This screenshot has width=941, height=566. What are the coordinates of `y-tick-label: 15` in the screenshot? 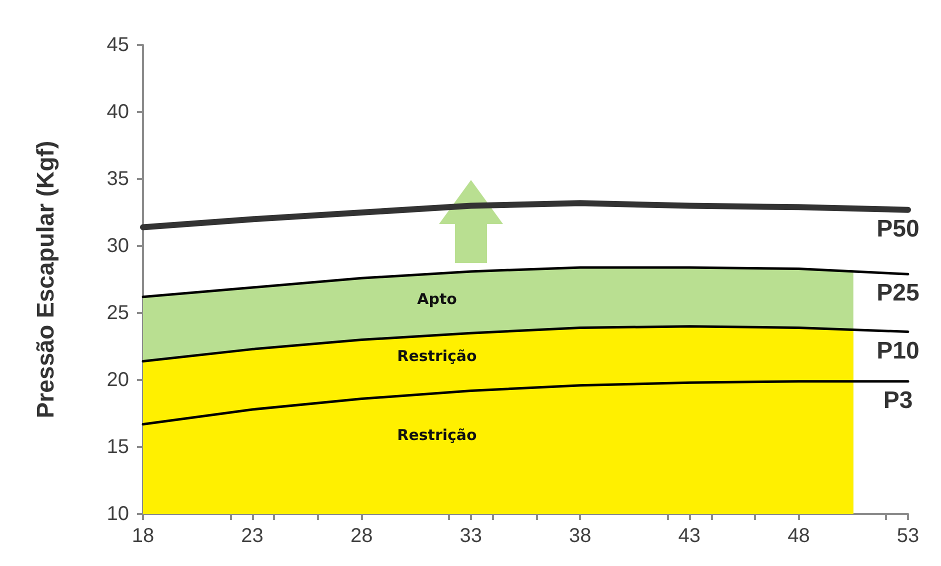 It's located at (117, 447).